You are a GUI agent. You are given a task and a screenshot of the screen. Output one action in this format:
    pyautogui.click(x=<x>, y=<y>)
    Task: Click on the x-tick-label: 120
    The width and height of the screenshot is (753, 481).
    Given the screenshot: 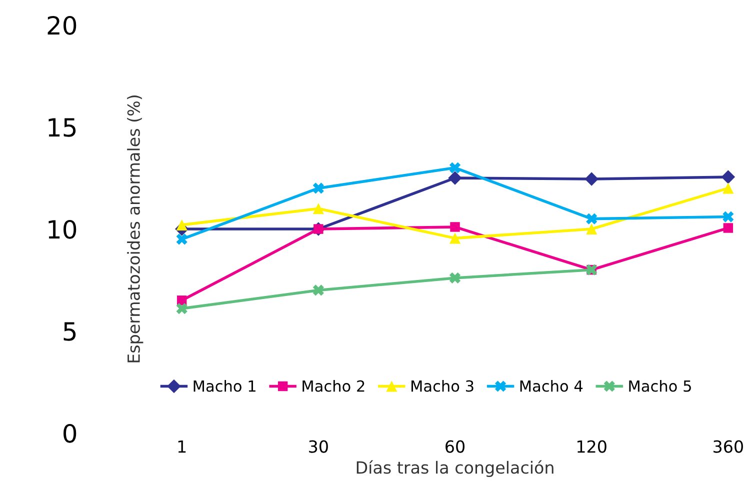 What is the action you would take?
    pyautogui.click(x=592, y=446)
    